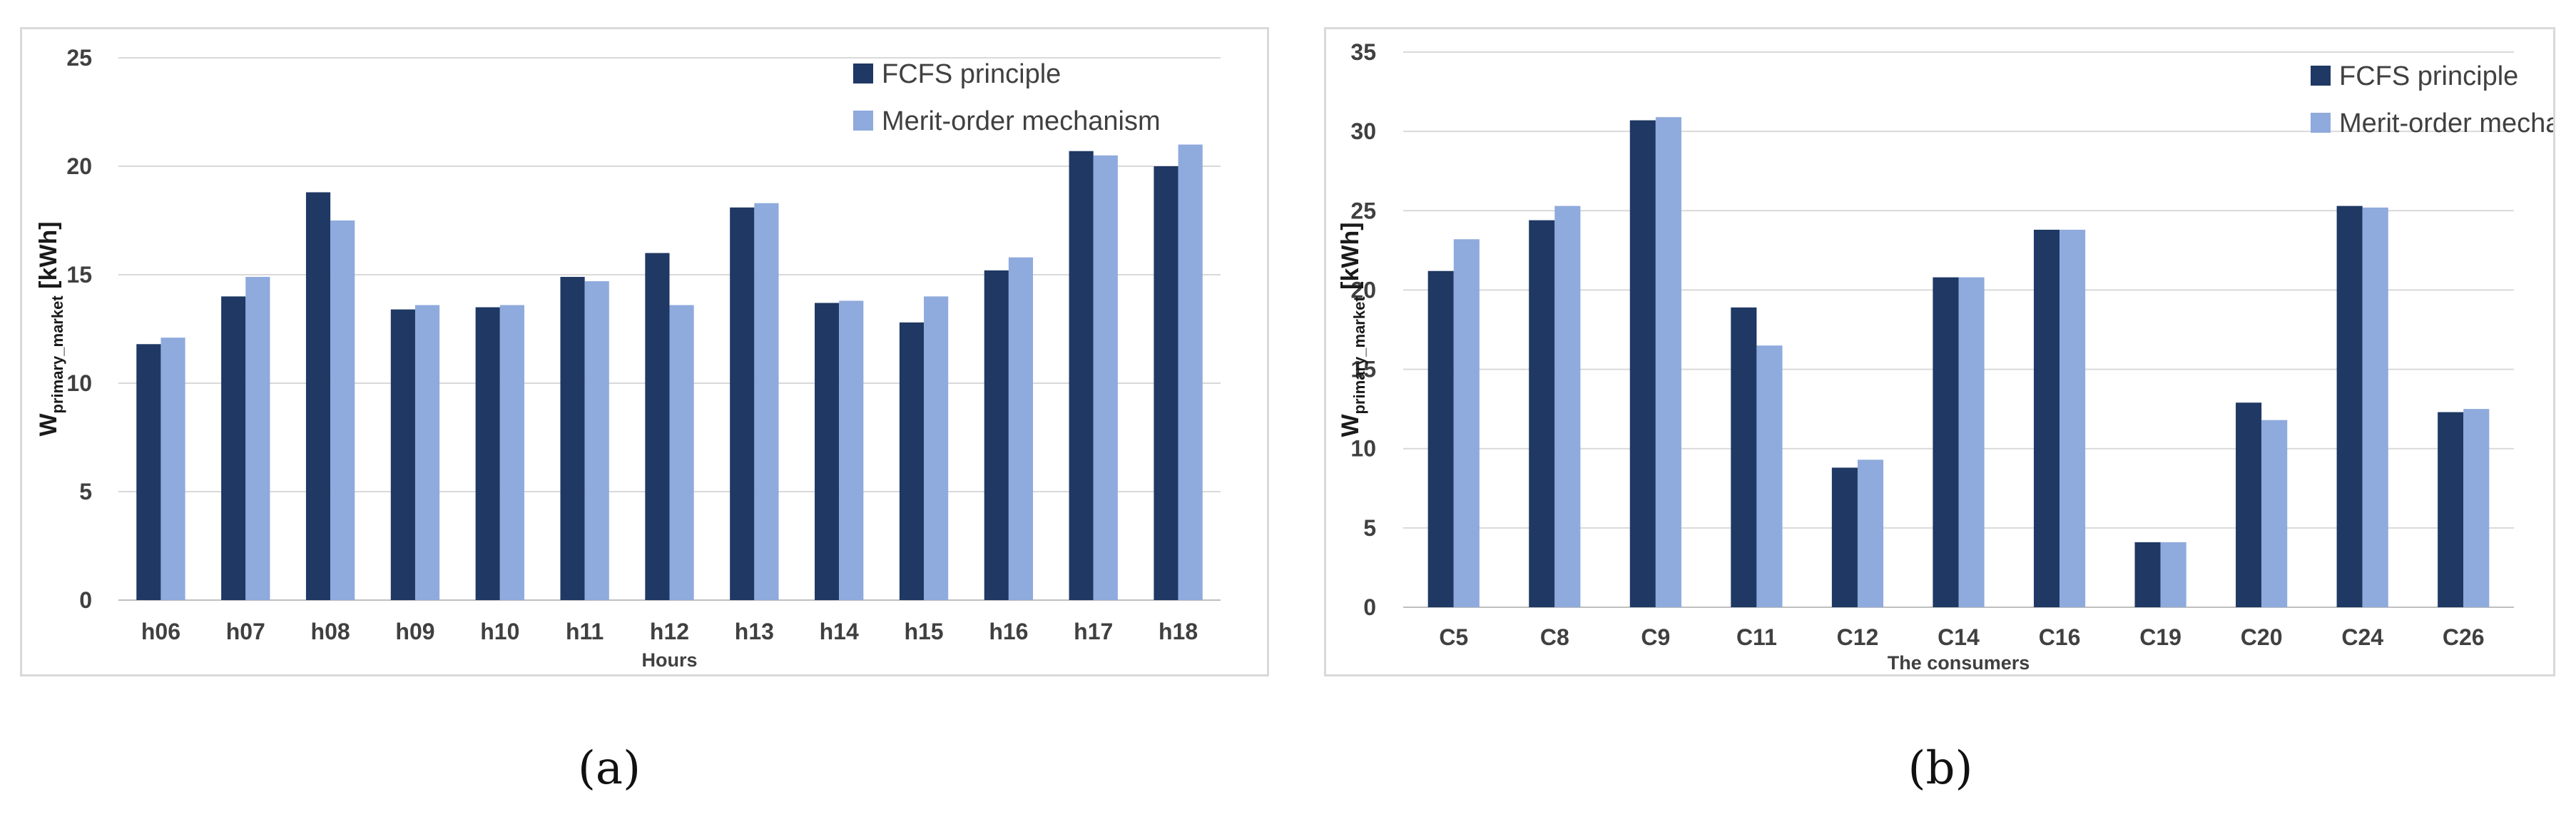  I want to click on bar-merit-h13, so click(766, 401).